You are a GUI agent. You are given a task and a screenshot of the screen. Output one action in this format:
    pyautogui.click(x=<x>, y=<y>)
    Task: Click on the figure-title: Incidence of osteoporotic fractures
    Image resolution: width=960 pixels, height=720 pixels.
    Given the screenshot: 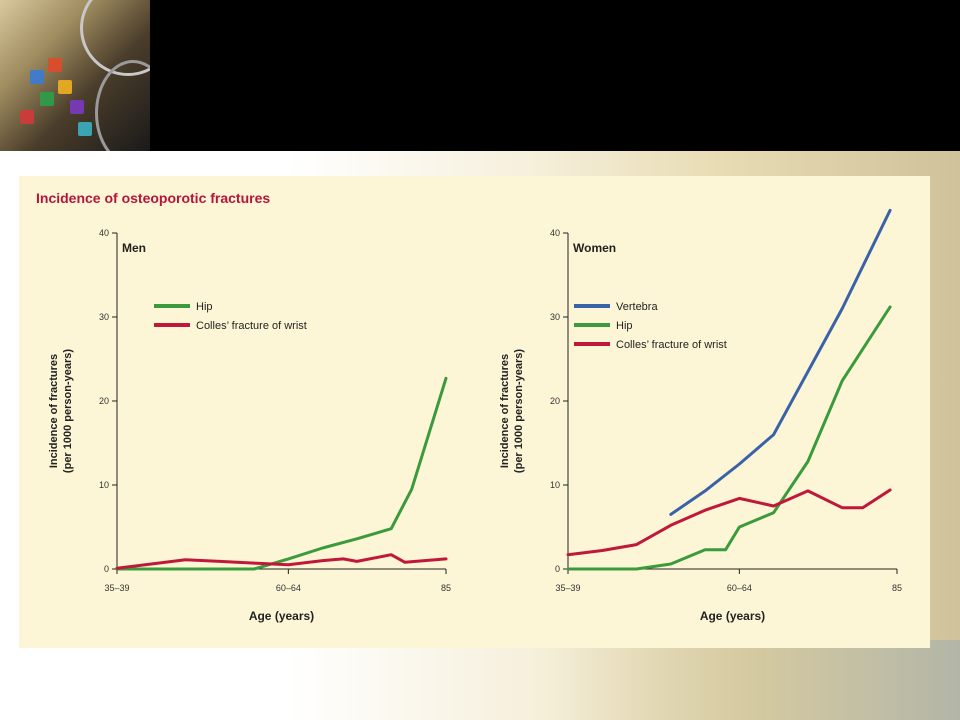 What is the action you would take?
    pyautogui.click(x=153, y=198)
    